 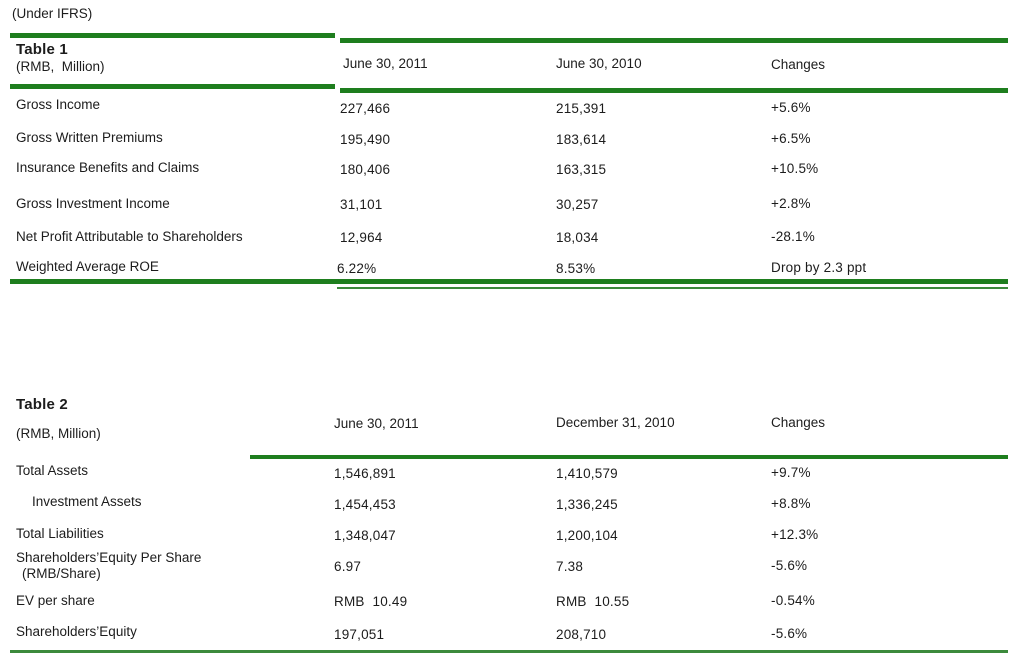 I want to click on table1-cell: 163,315, so click(x=581, y=169).